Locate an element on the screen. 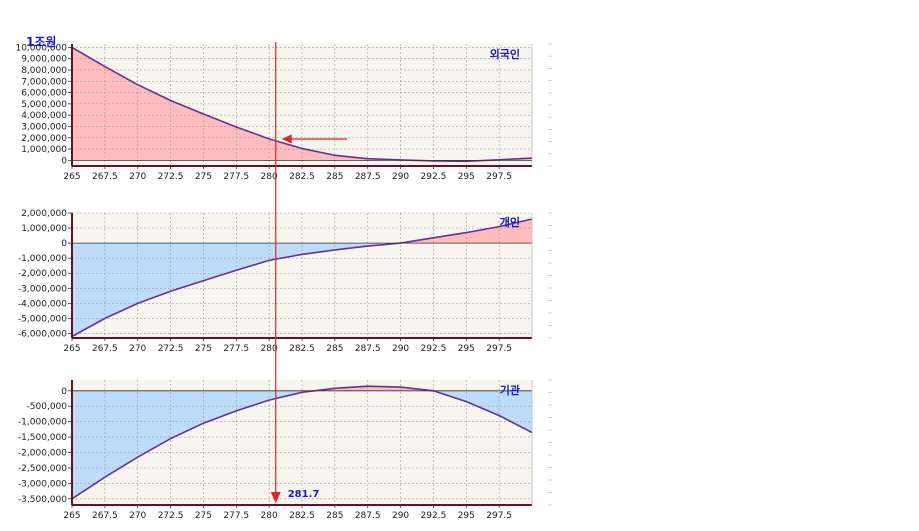 The height and width of the screenshot is (531, 919). y-tick-label: -1,500,000 is located at coordinates (42, 438).